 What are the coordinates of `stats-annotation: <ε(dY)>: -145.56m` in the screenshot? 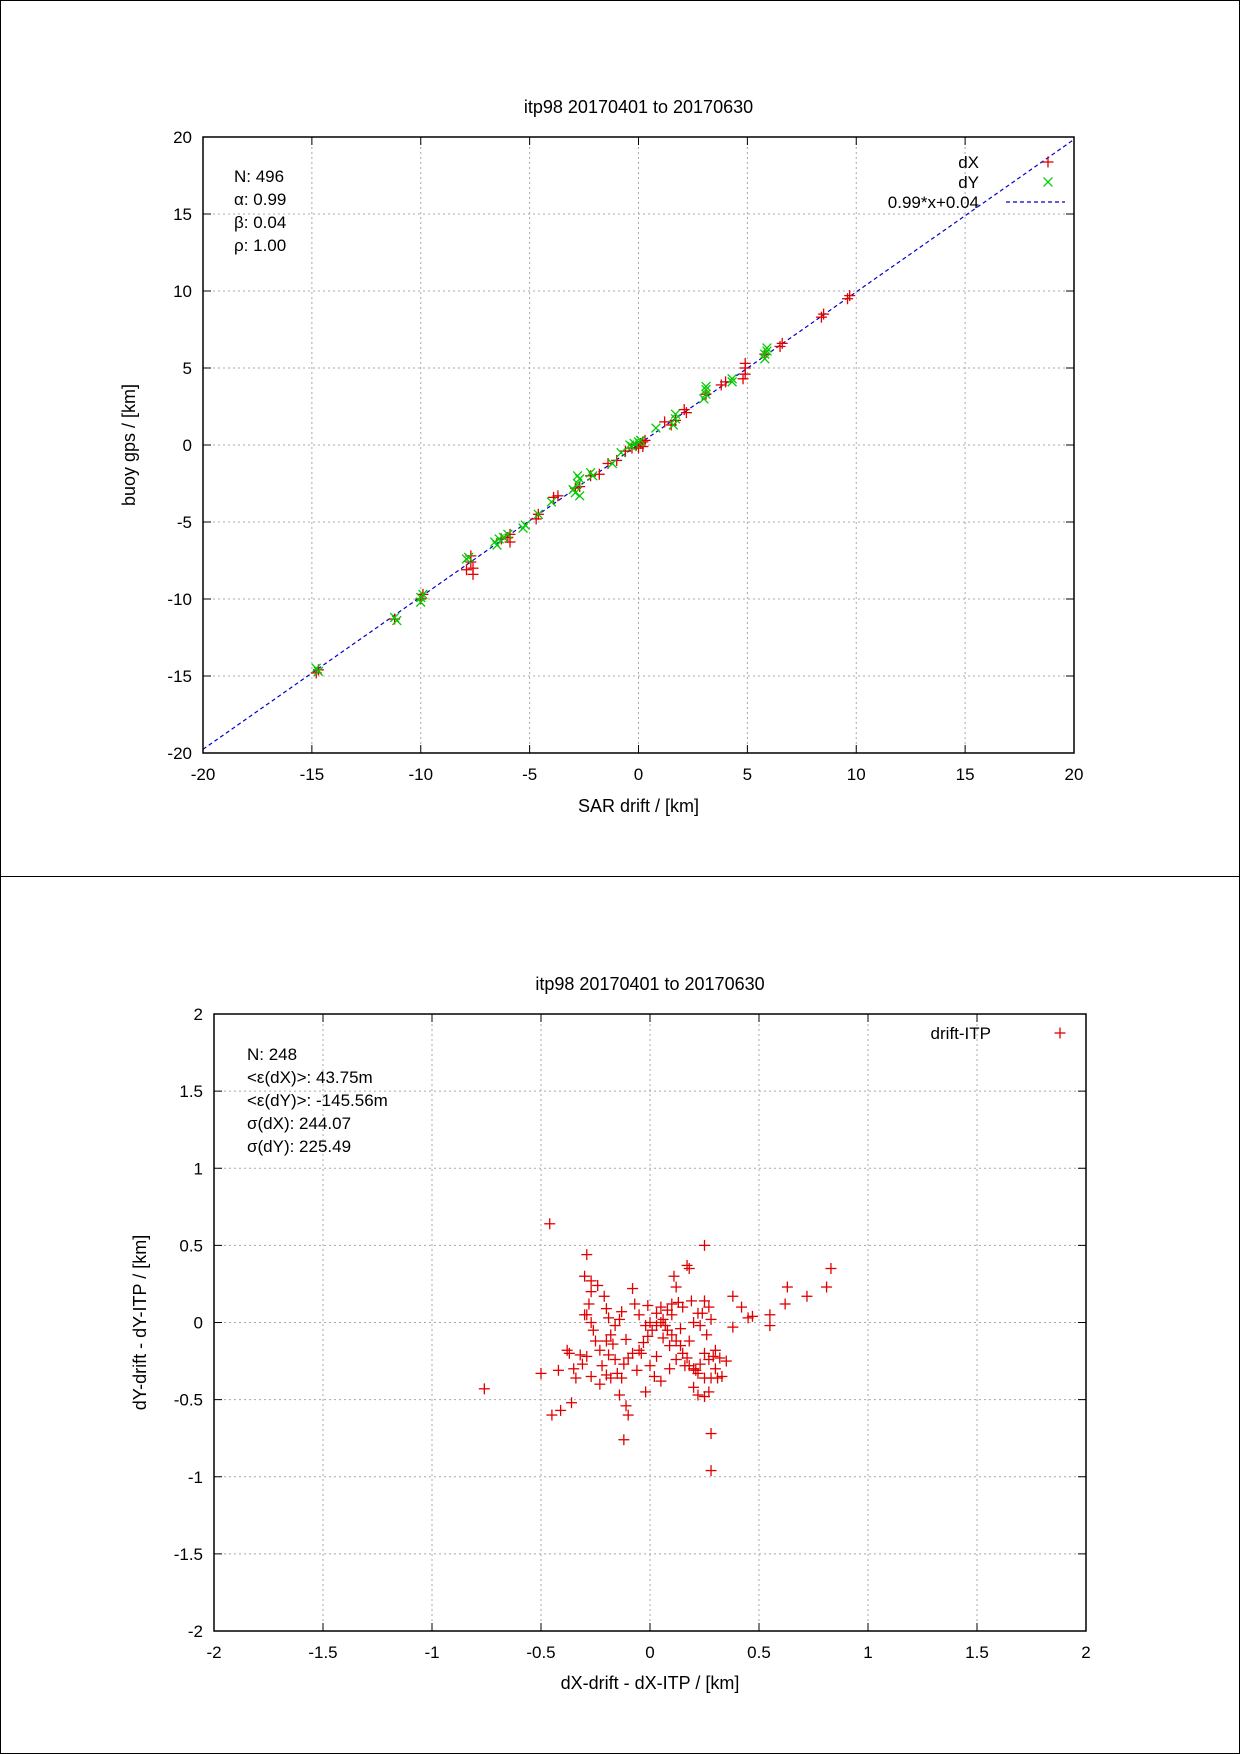 It's located at (317, 1100).